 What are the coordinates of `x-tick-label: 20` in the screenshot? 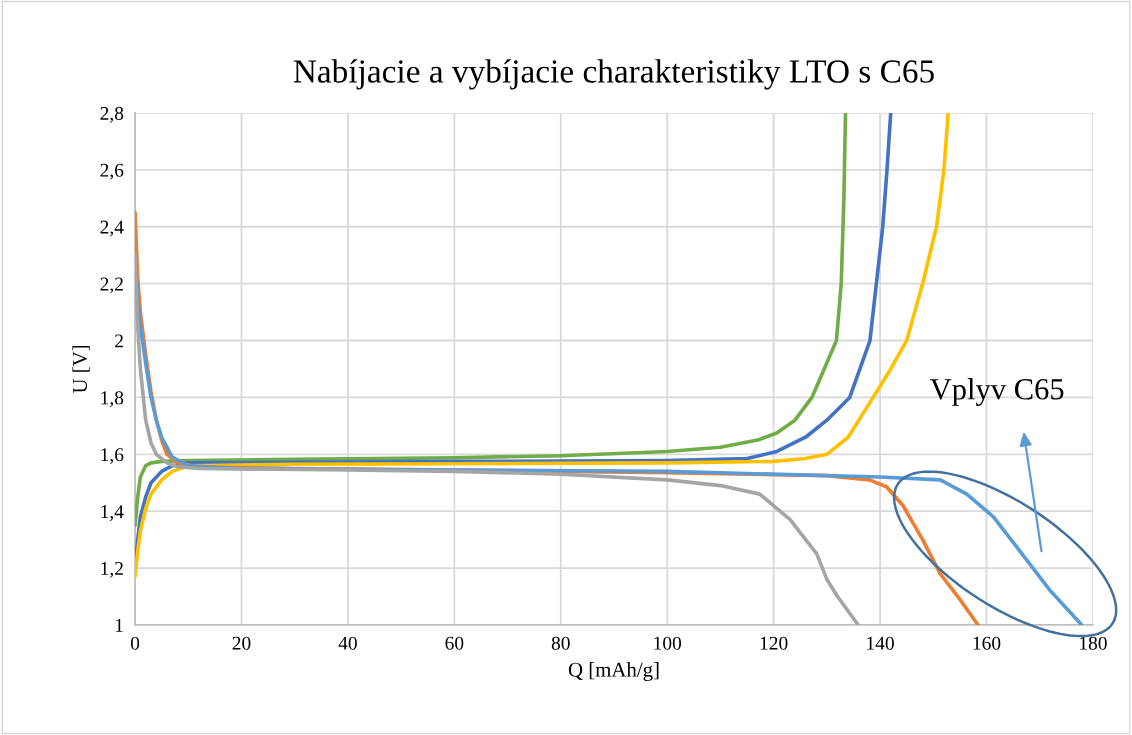 It's located at (241, 643).